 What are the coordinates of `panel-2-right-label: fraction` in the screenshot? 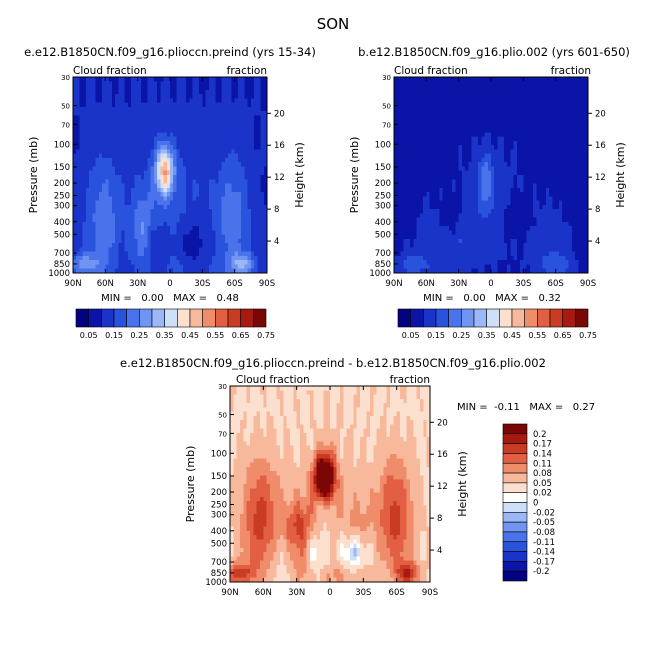 It's located at (571, 71).